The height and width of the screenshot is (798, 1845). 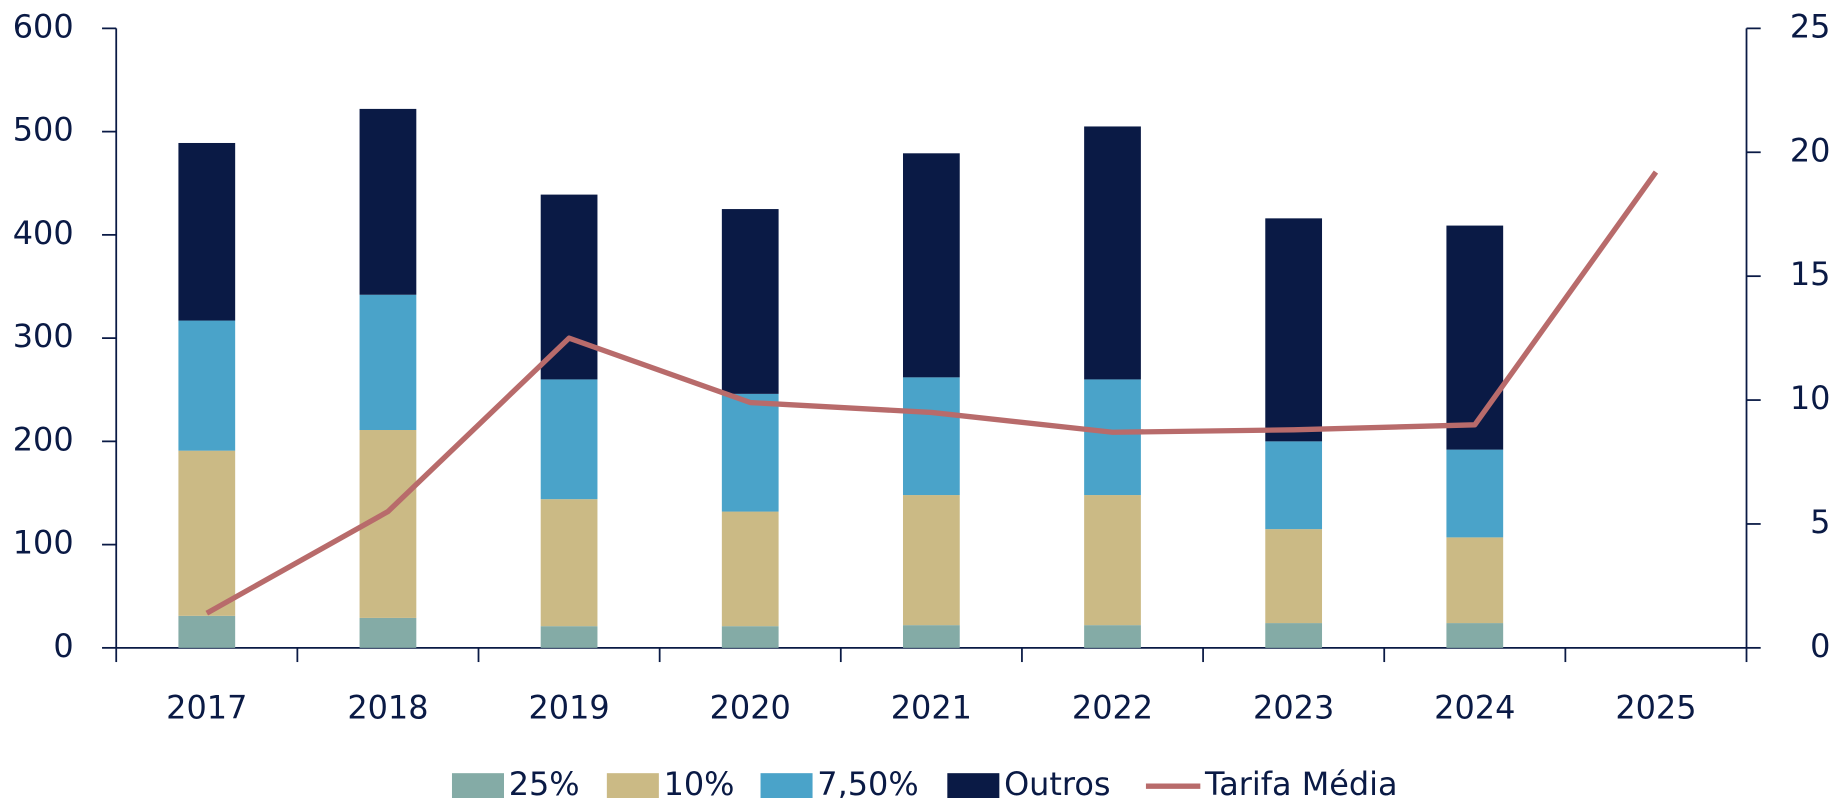 What do you see at coordinates (63, 646) in the screenshot?
I see `y-tick-label: 0` at bounding box center [63, 646].